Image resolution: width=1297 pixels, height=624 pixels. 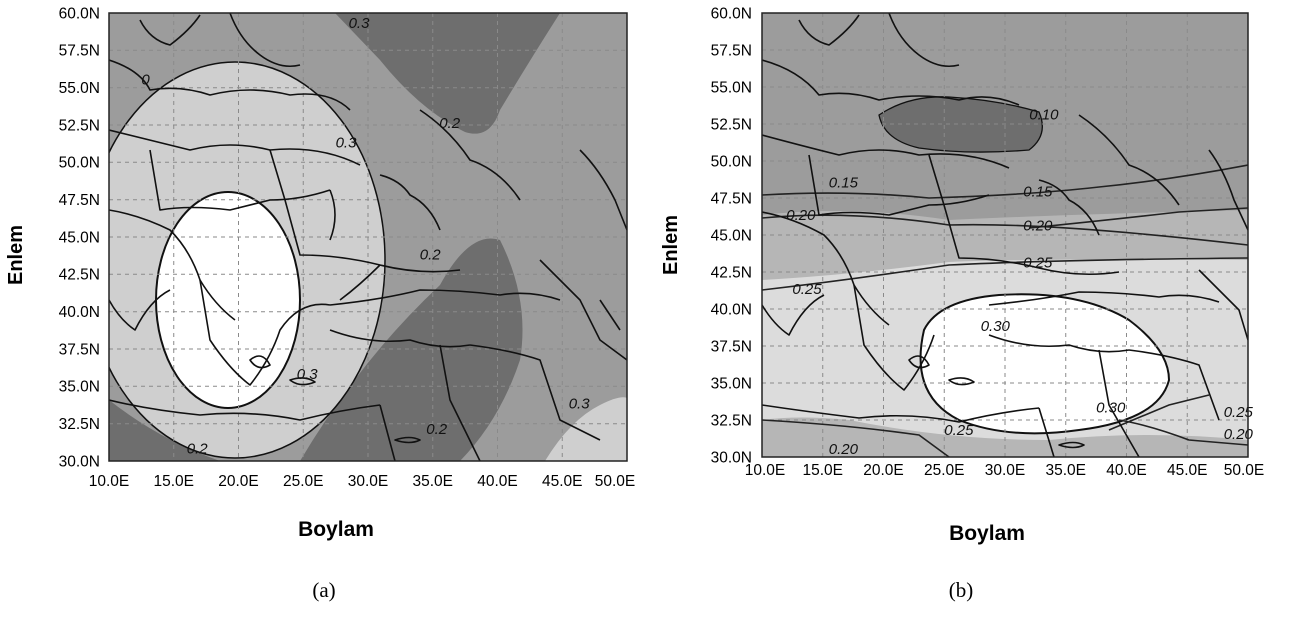 I want to click on panel-caption-a: (a), so click(x=324, y=590).